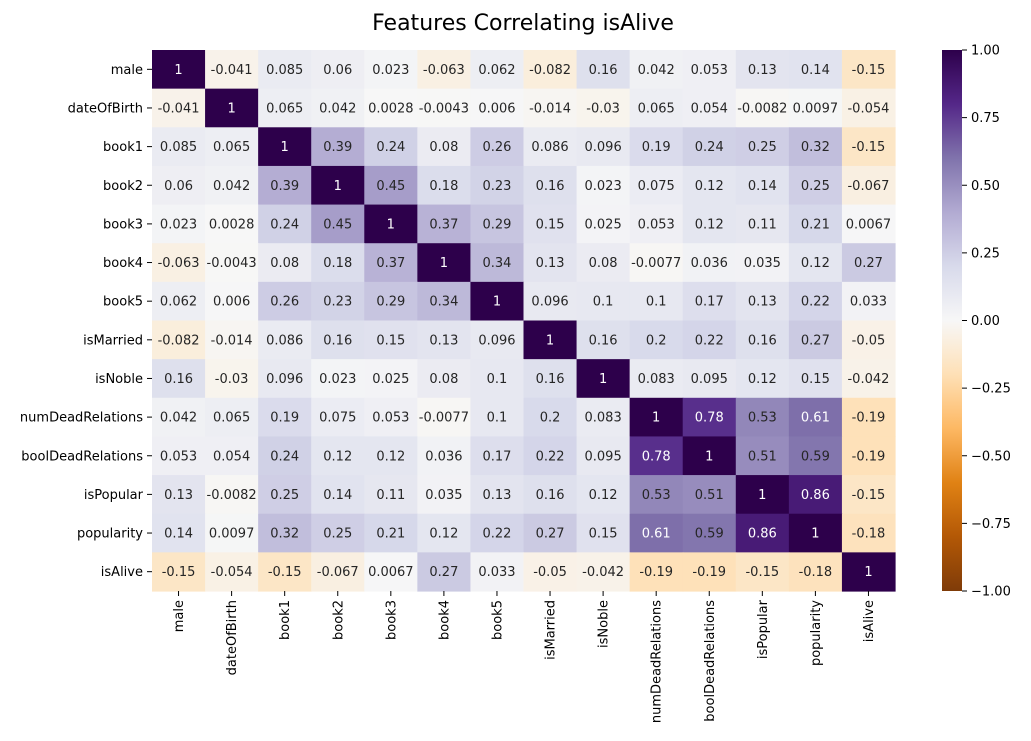 This screenshot has height=741, width=1031. What do you see at coordinates (337, 418) in the screenshot?
I see `cell-value-label: 0.075` at bounding box center [337, 418].